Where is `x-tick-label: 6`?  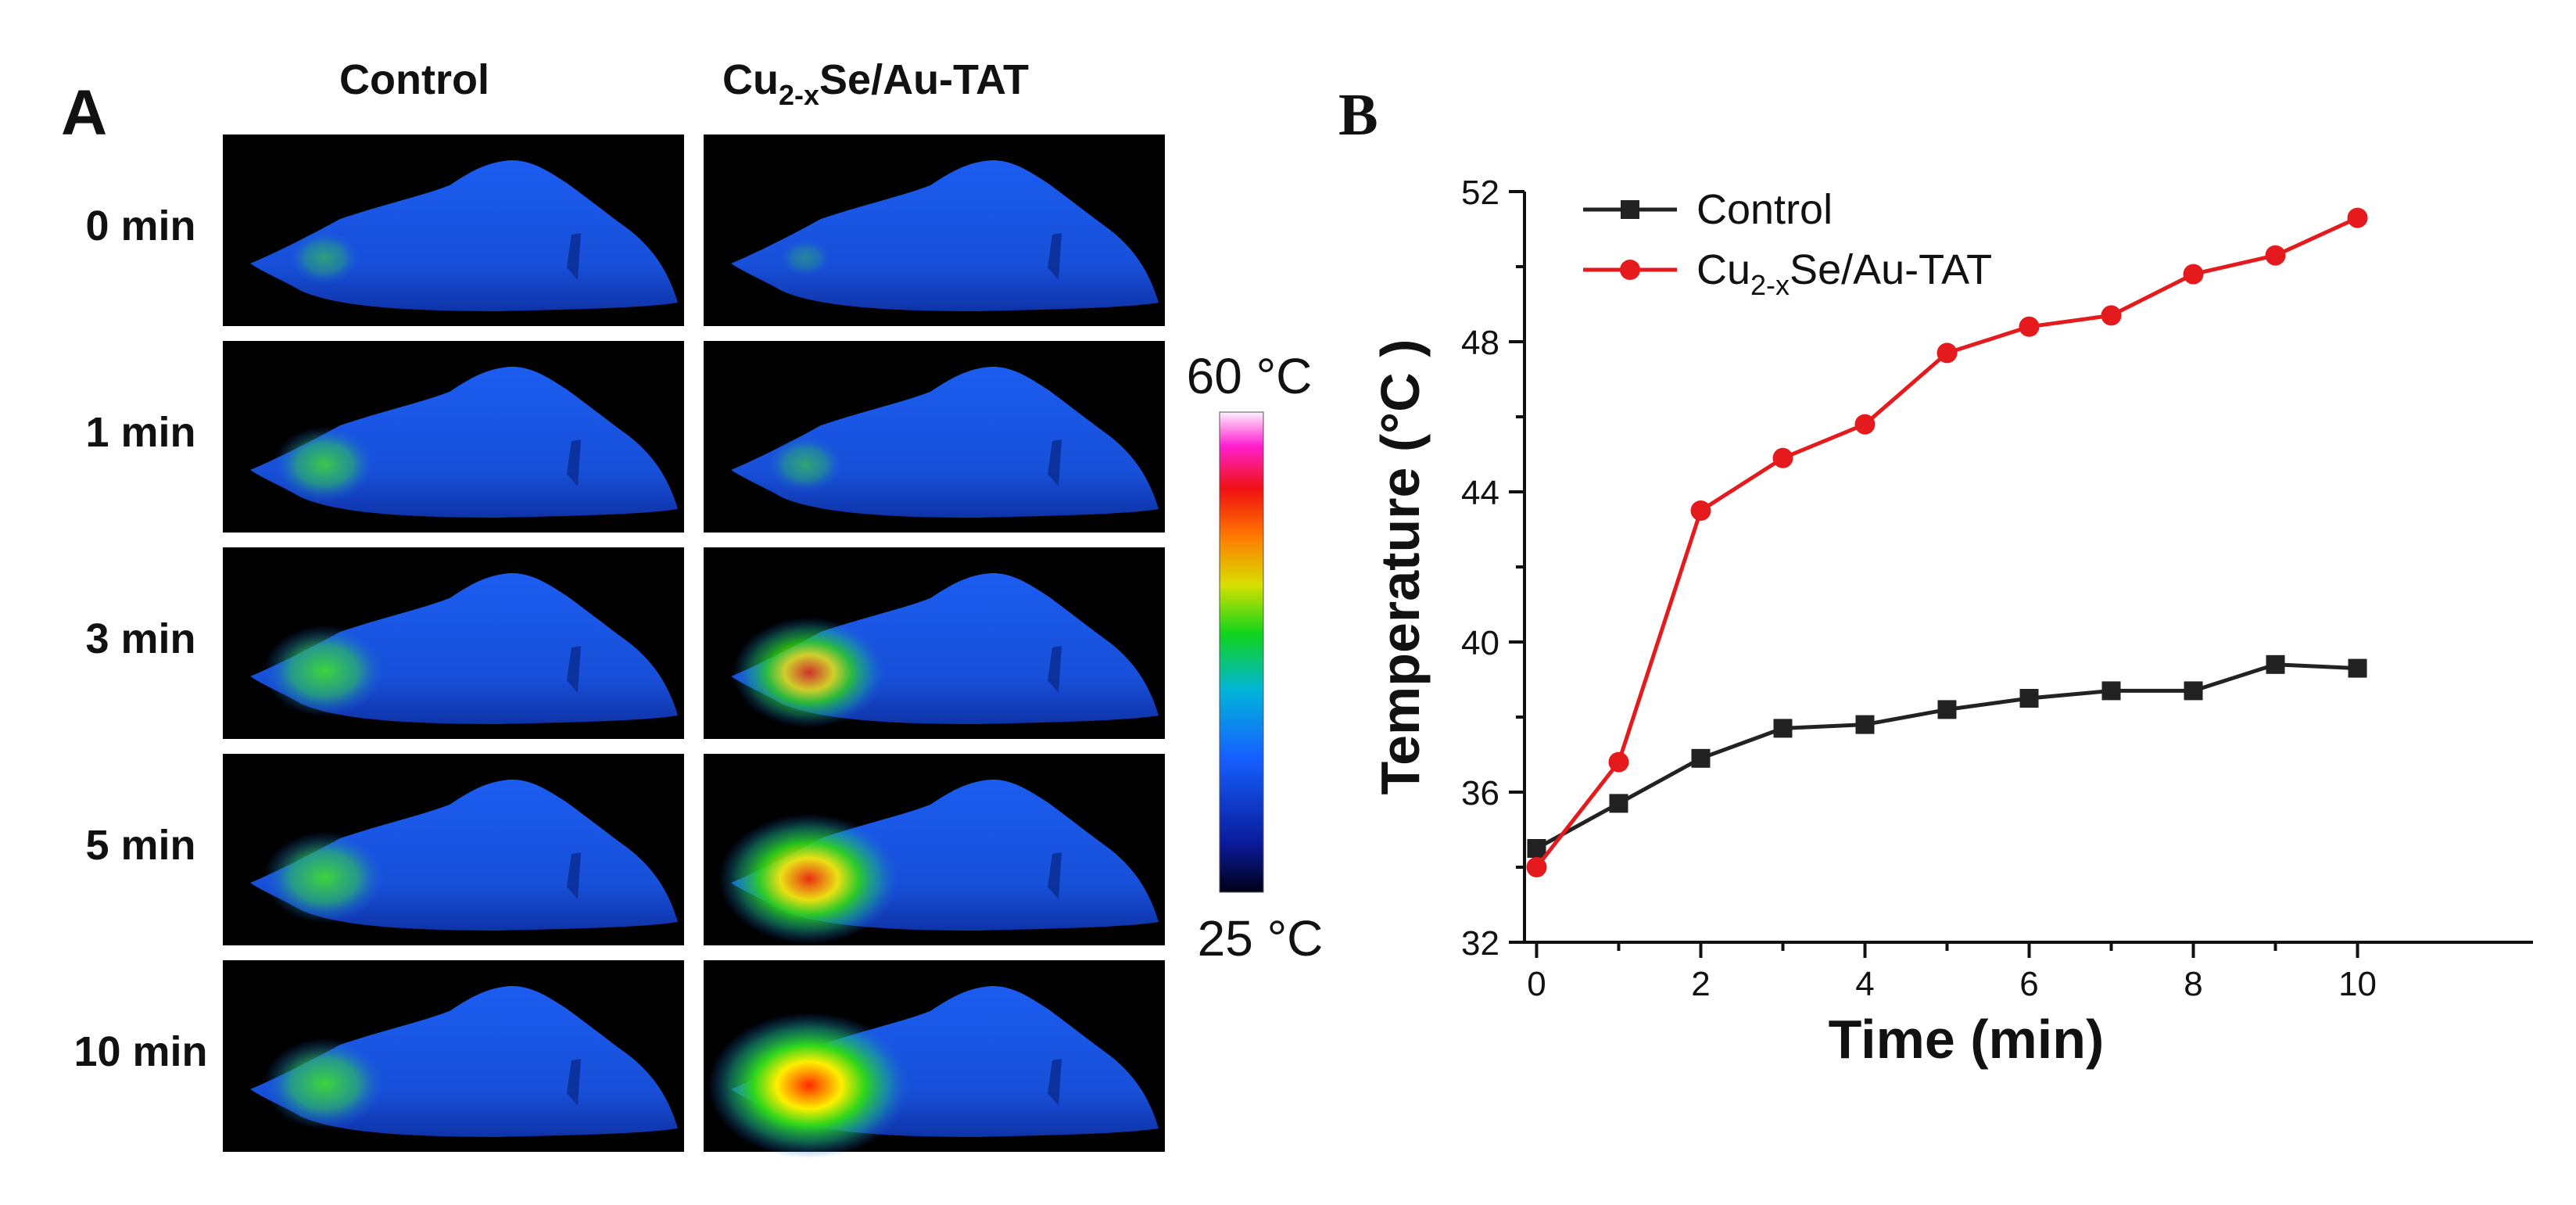
x-tick-label: 6 is located at coordinates (2029, 984).